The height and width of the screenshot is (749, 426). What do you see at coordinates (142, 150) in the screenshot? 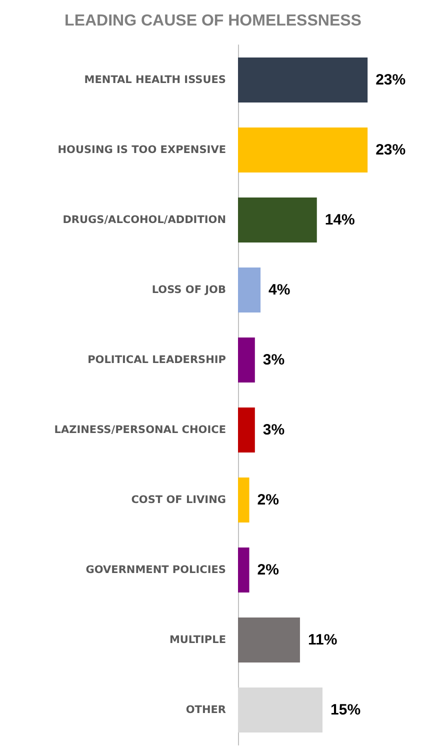
I see `y-tick-label: HOUSING IS TOO EXPENSIVE` at bounding box center [142, 150].